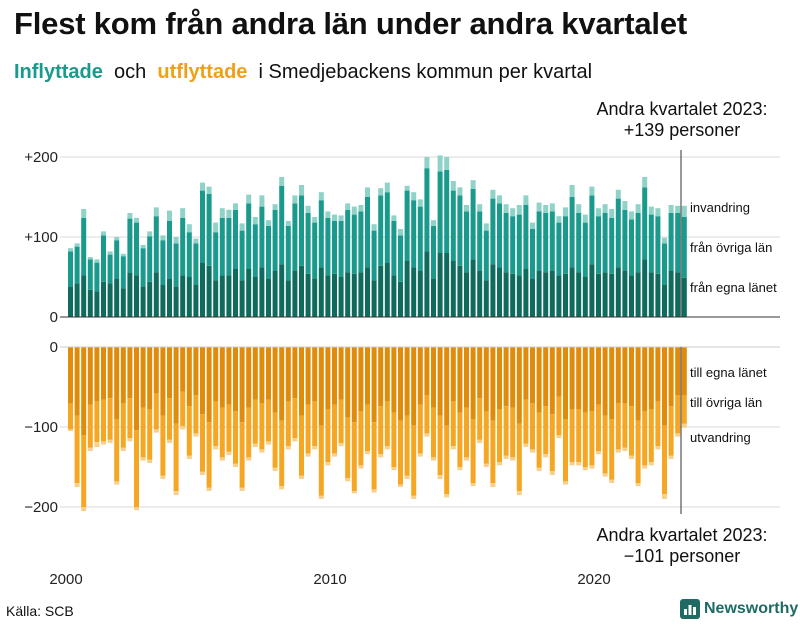 The image size is (800, 625). I want to click on annotation-bottom-line2: −101 personer, so click(682, 556).